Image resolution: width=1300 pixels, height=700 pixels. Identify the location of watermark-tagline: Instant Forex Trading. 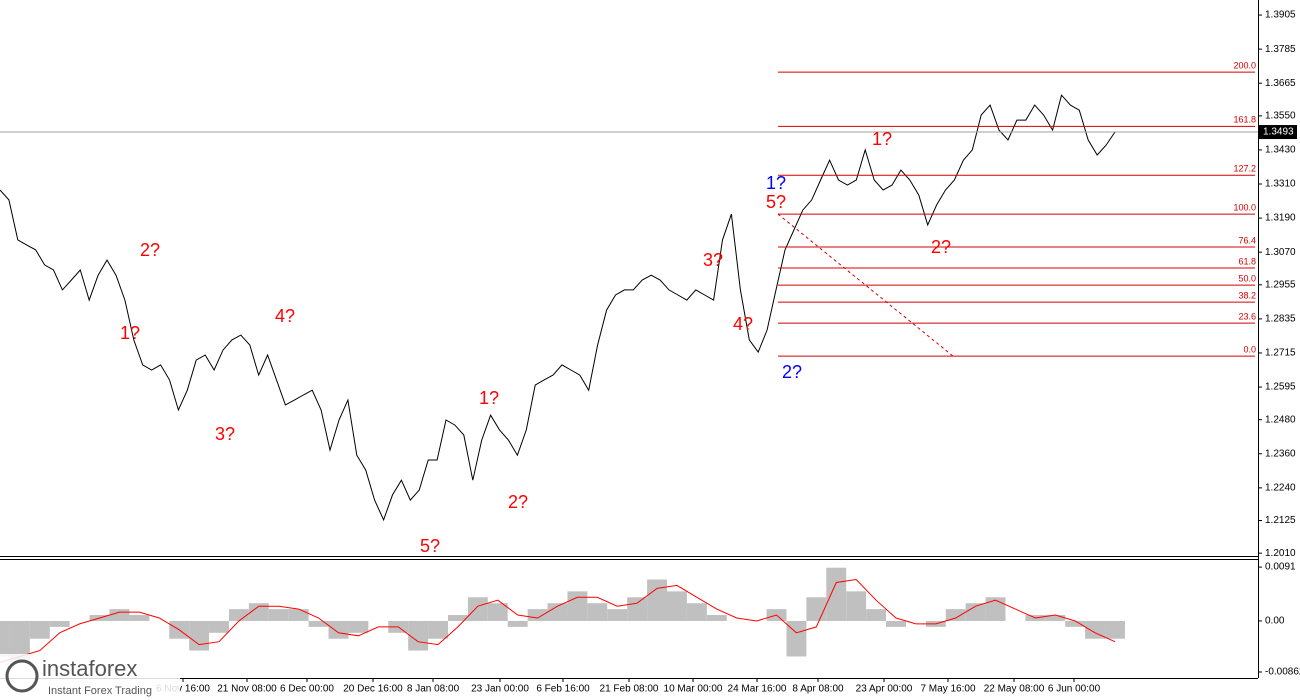
(100, 691).